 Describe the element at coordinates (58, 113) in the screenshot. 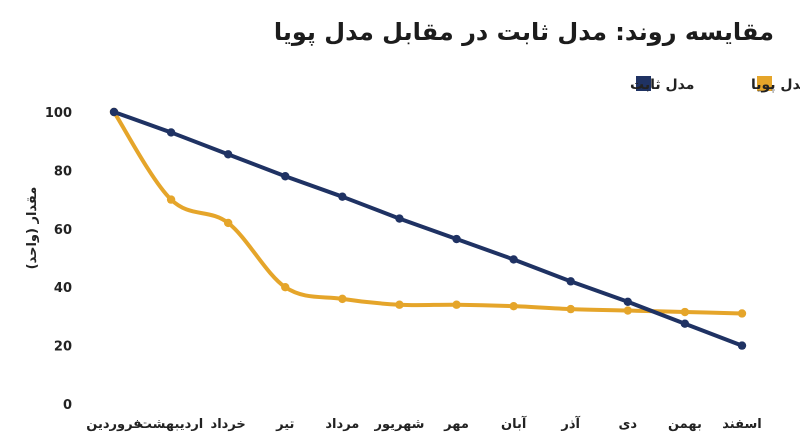

I see `y-tick-label: 100` at that location.